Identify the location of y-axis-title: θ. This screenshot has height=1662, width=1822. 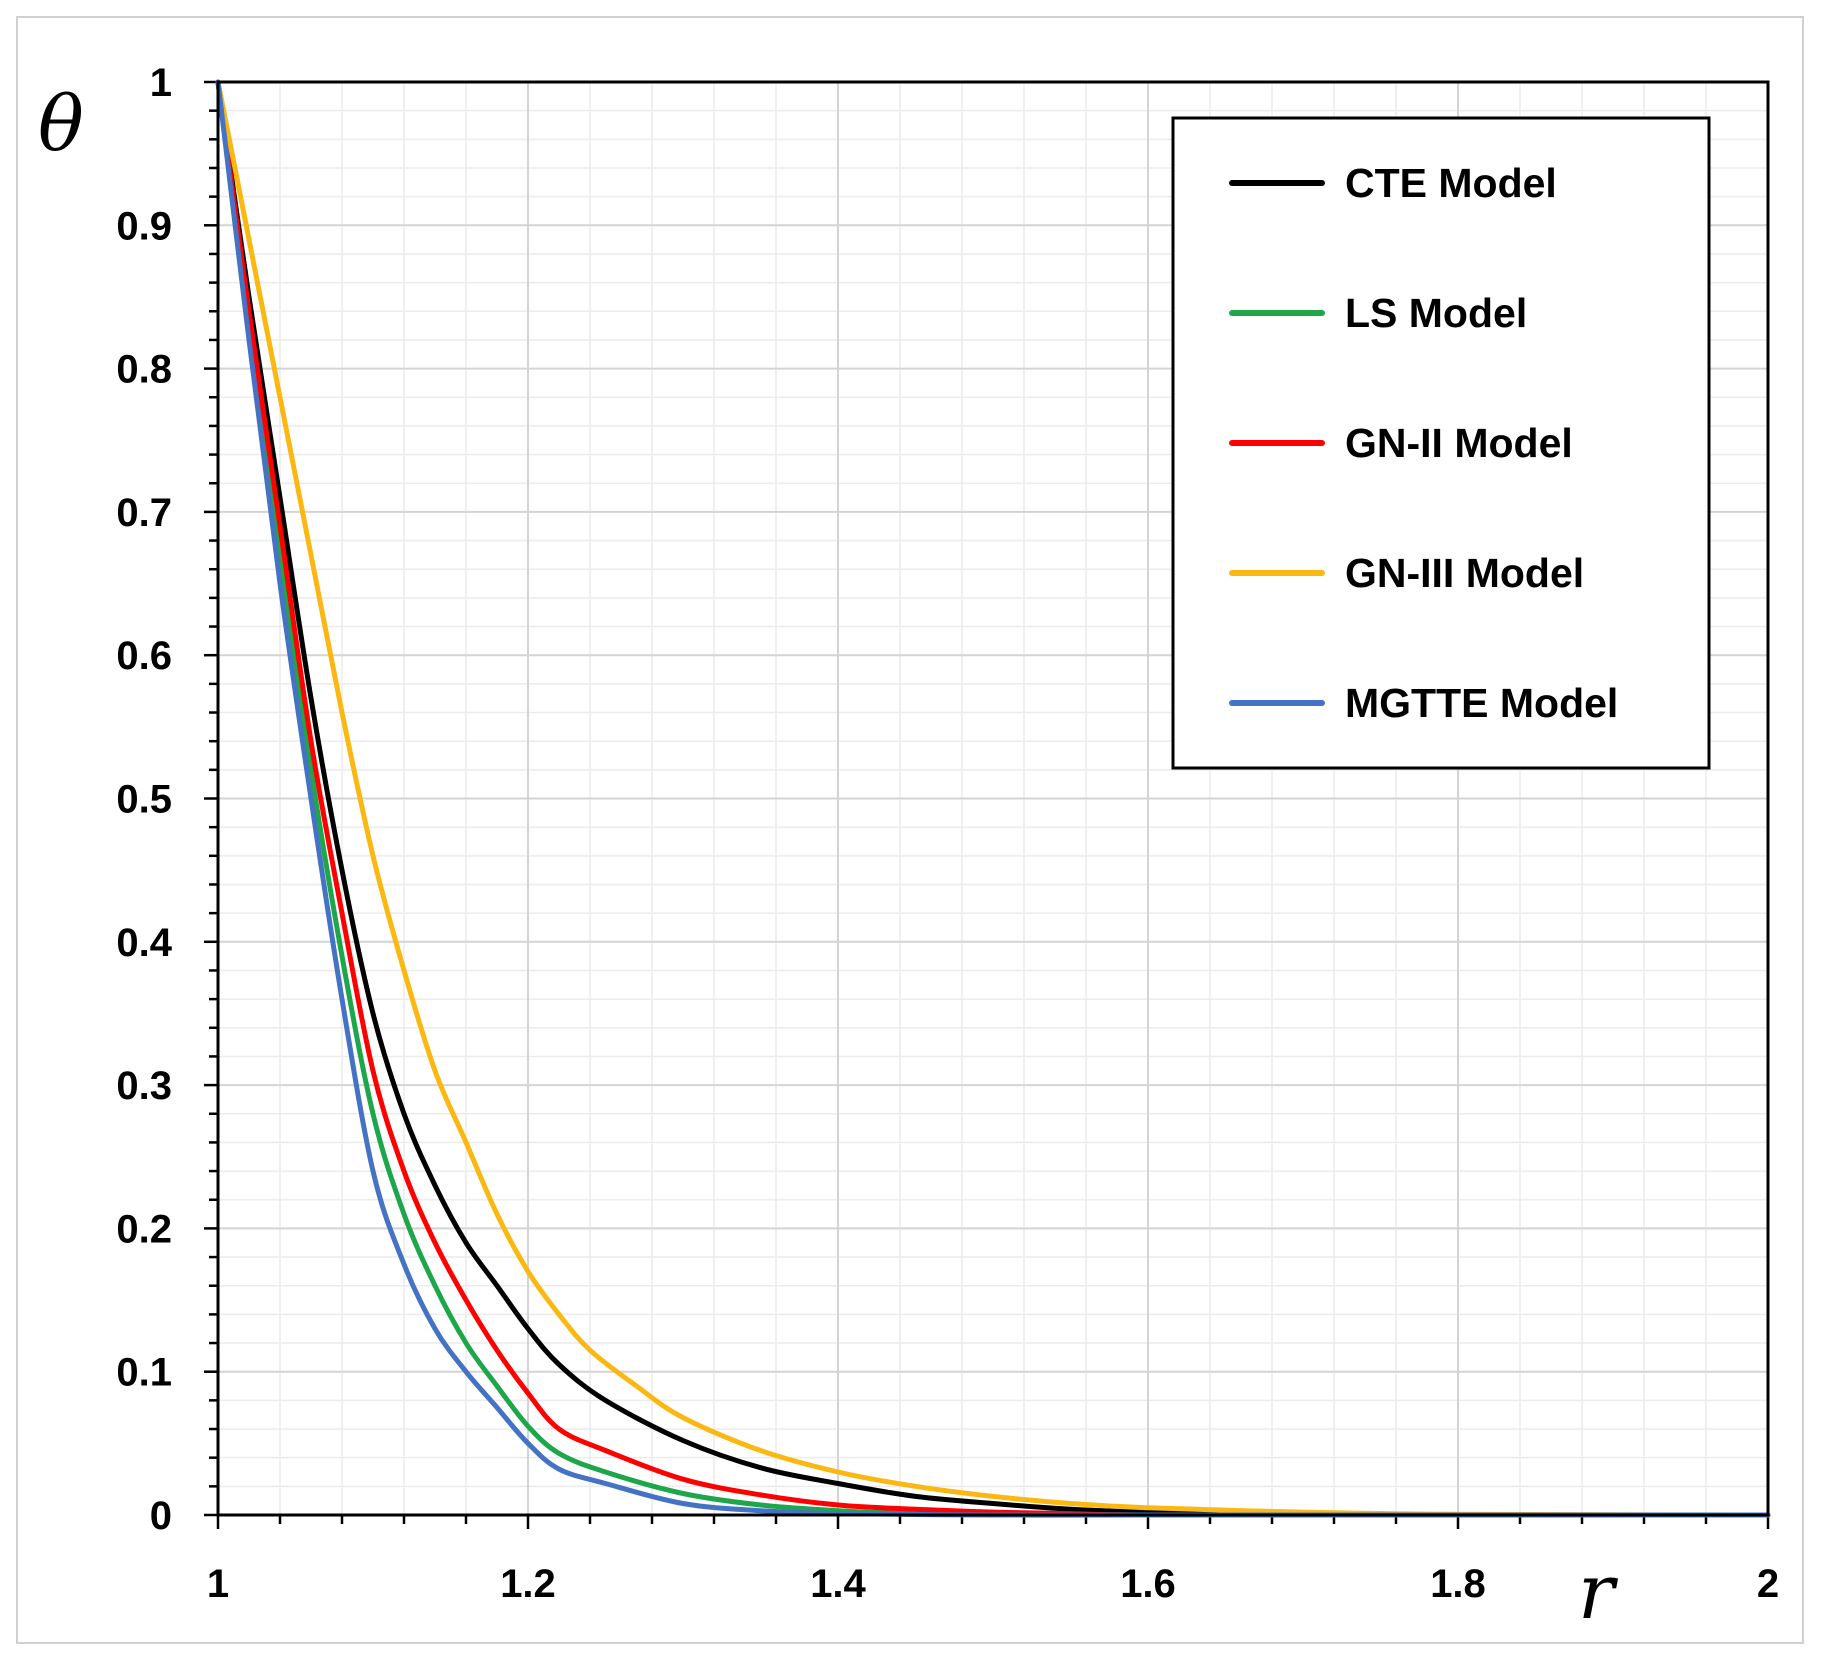
(61, 123).